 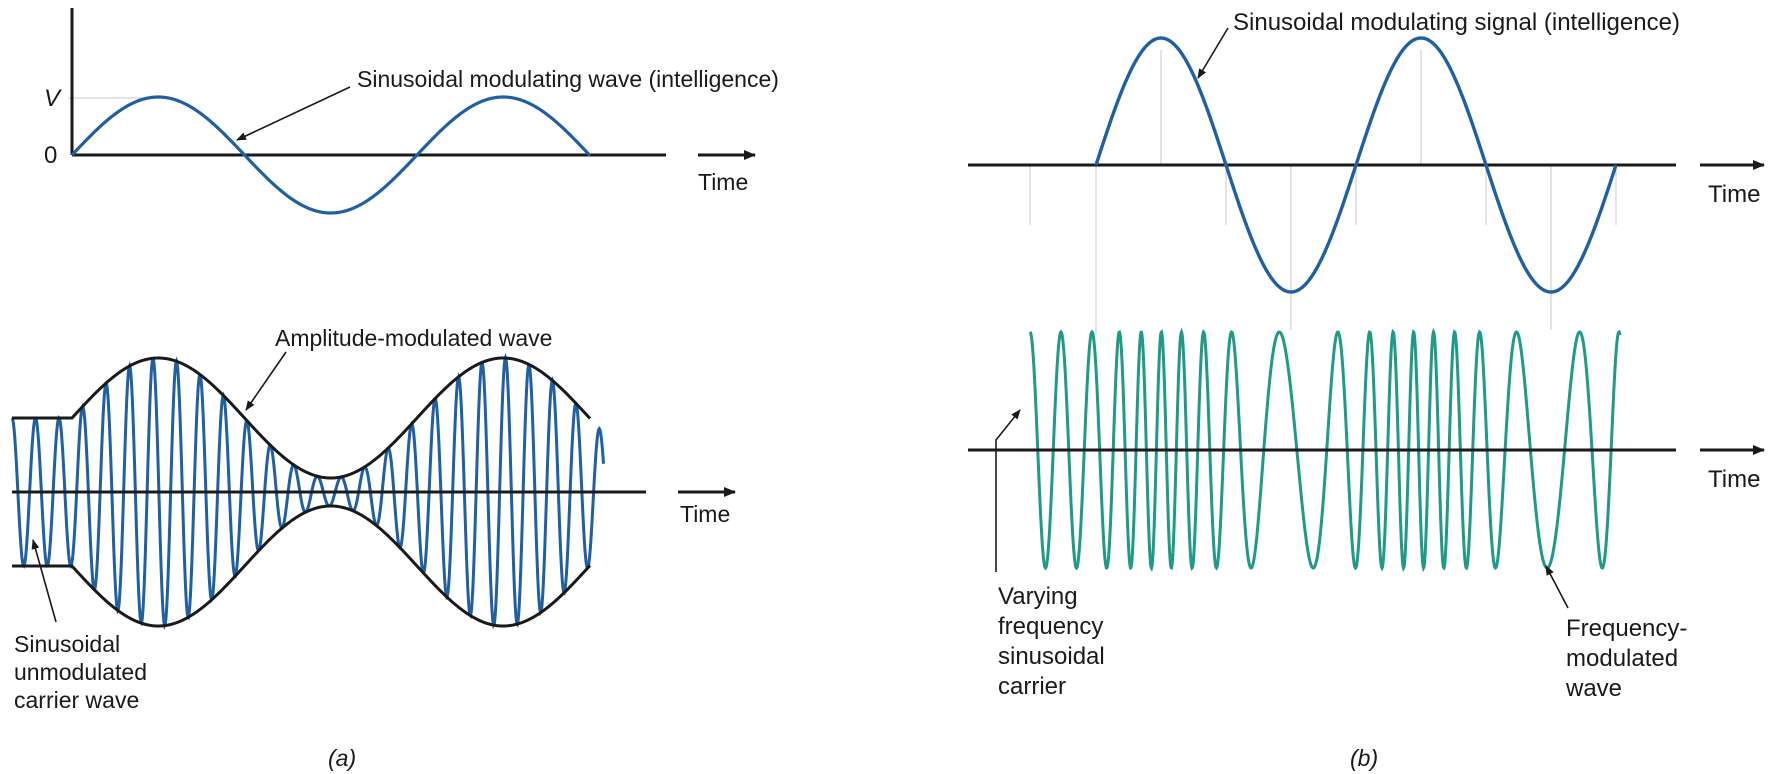 I want to click on am-wave-pointer, so click(x=266, y=381).